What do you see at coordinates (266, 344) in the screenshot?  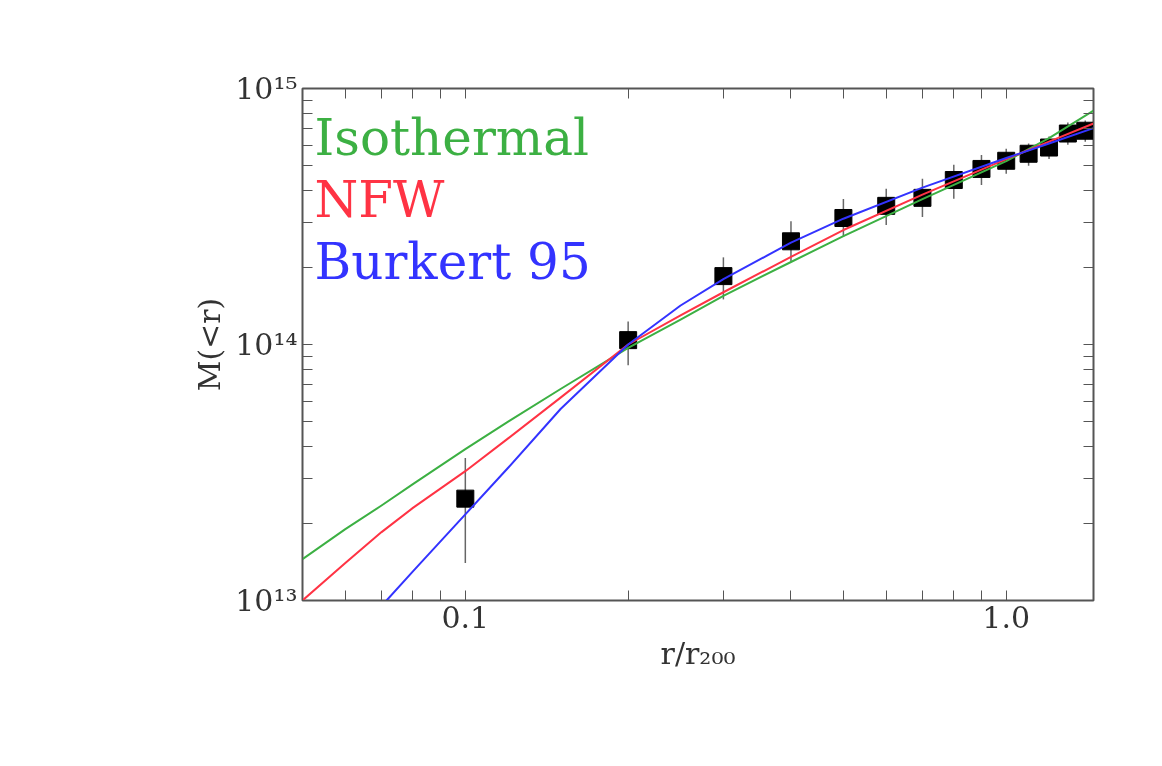 I see `y-tick-label: 10¹⁴` at bounding box center [266, 344].